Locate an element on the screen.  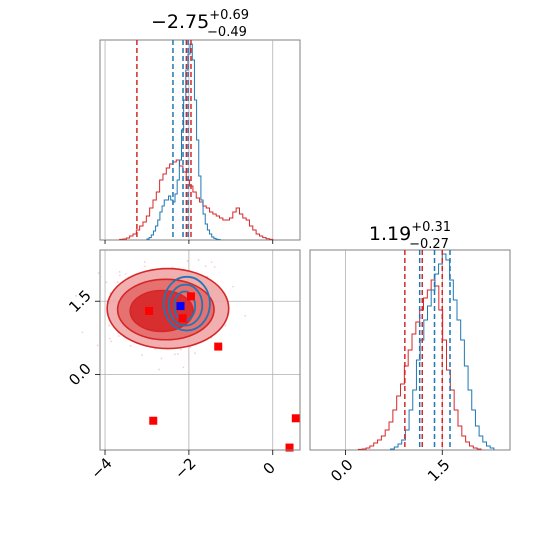
x-tick-label: −4 is located at coordinates (101, 468).